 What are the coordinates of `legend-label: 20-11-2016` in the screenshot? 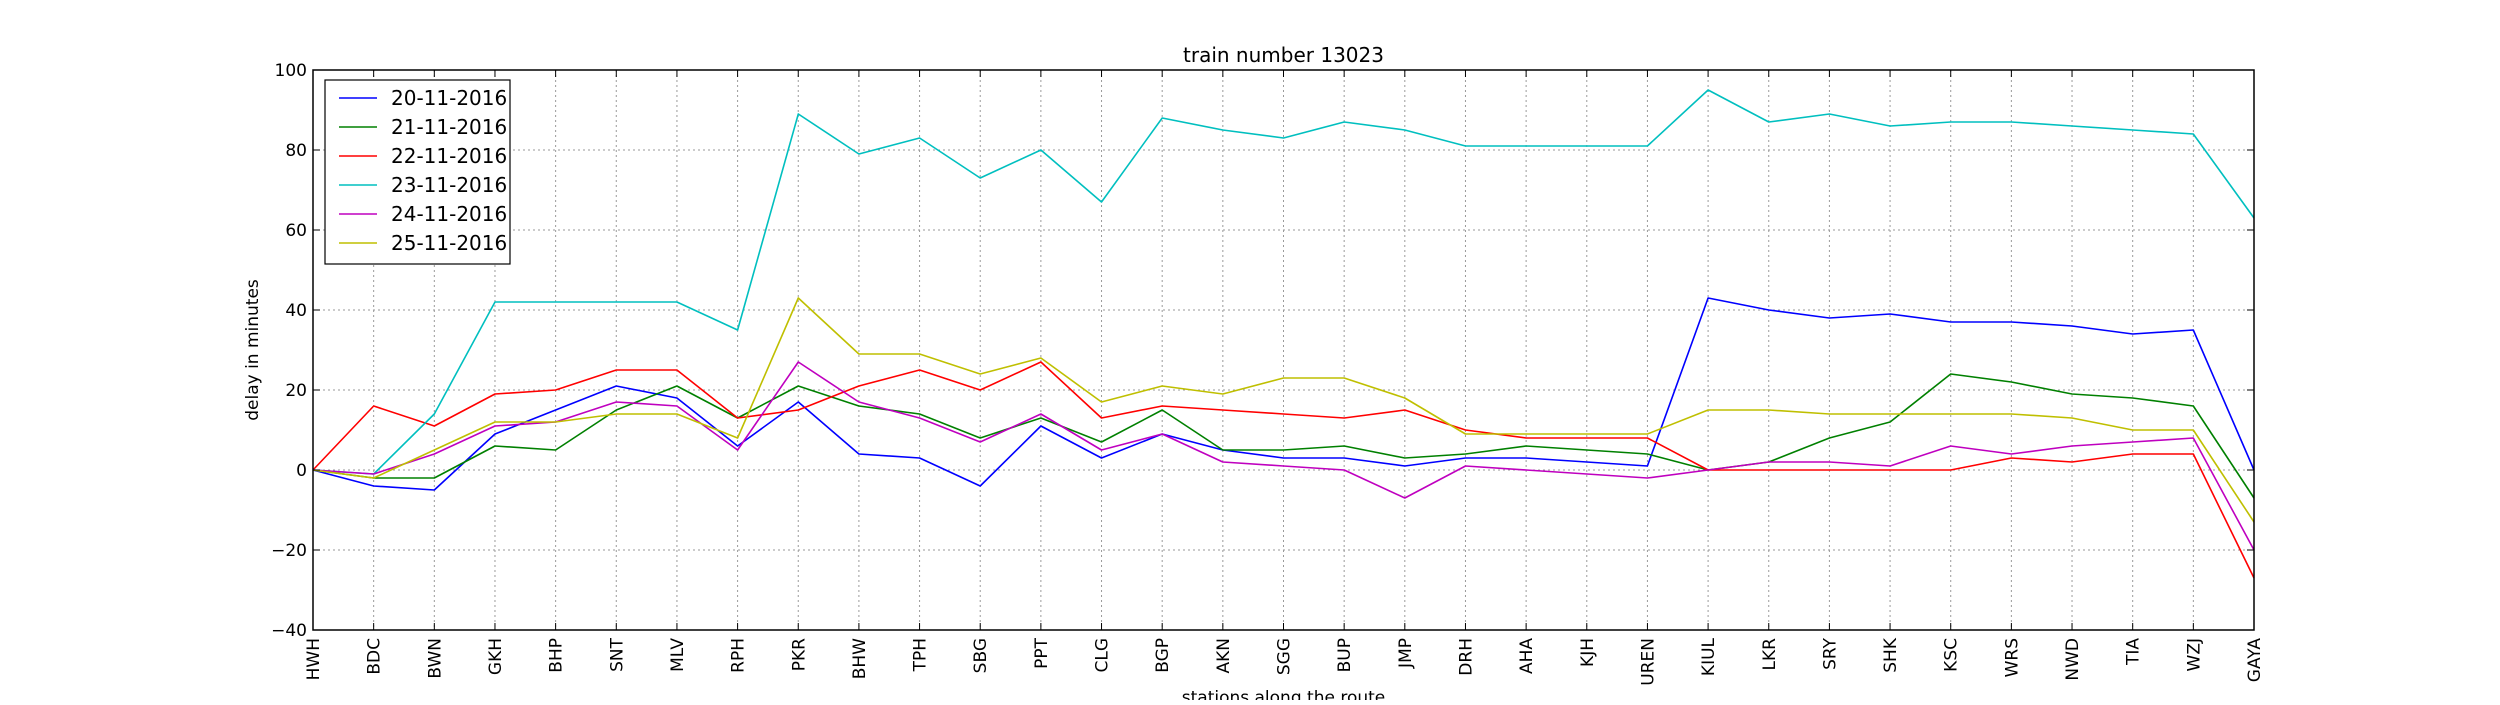 It's located at (449, 98).